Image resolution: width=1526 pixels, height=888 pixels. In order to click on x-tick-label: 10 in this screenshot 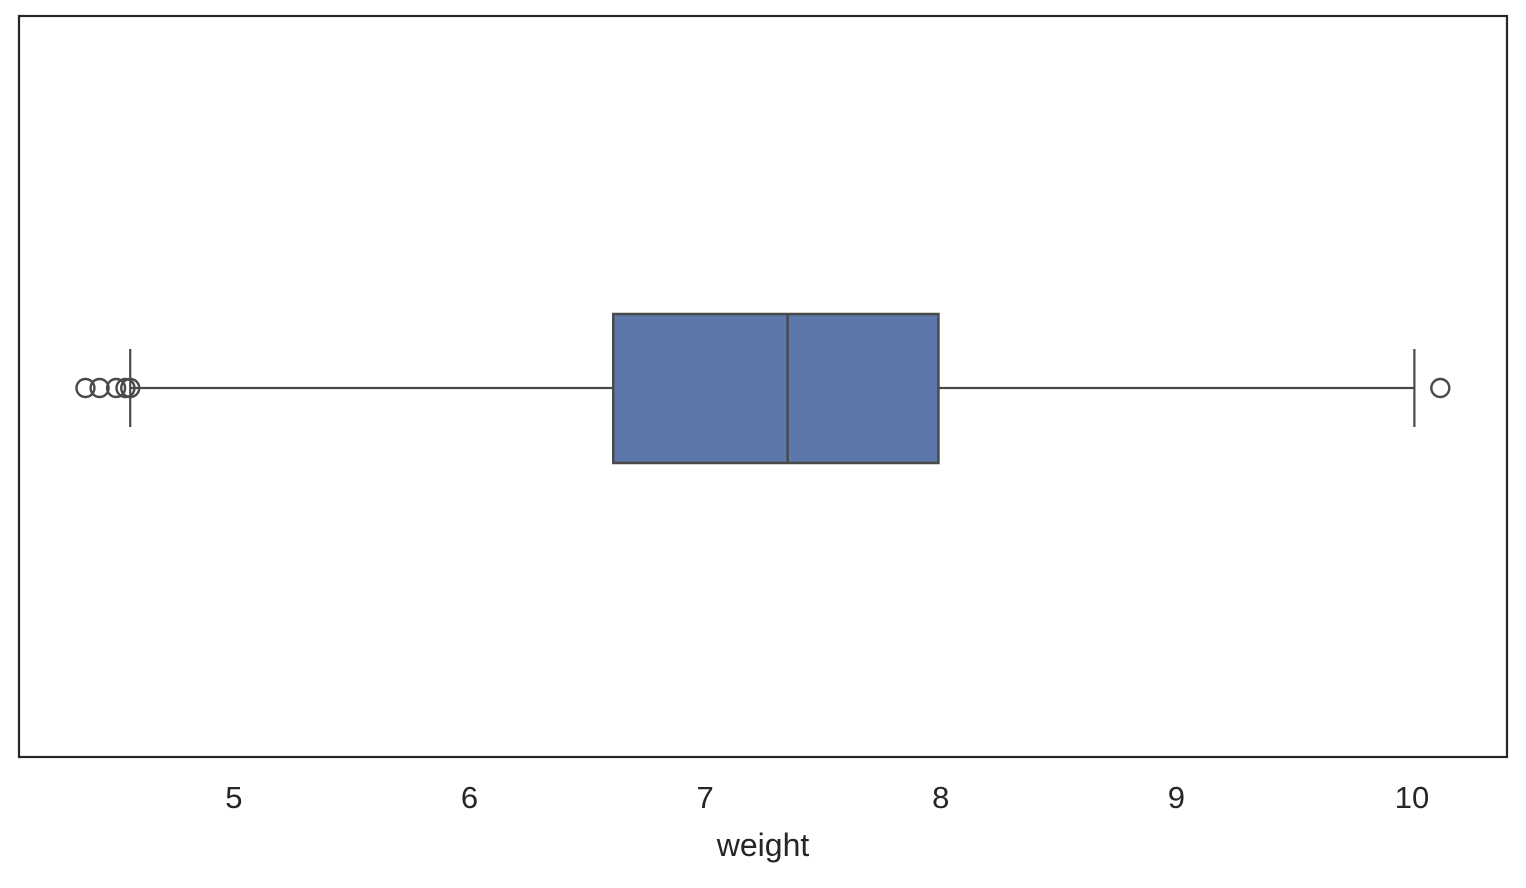, I will do `click(1412, 797)`.